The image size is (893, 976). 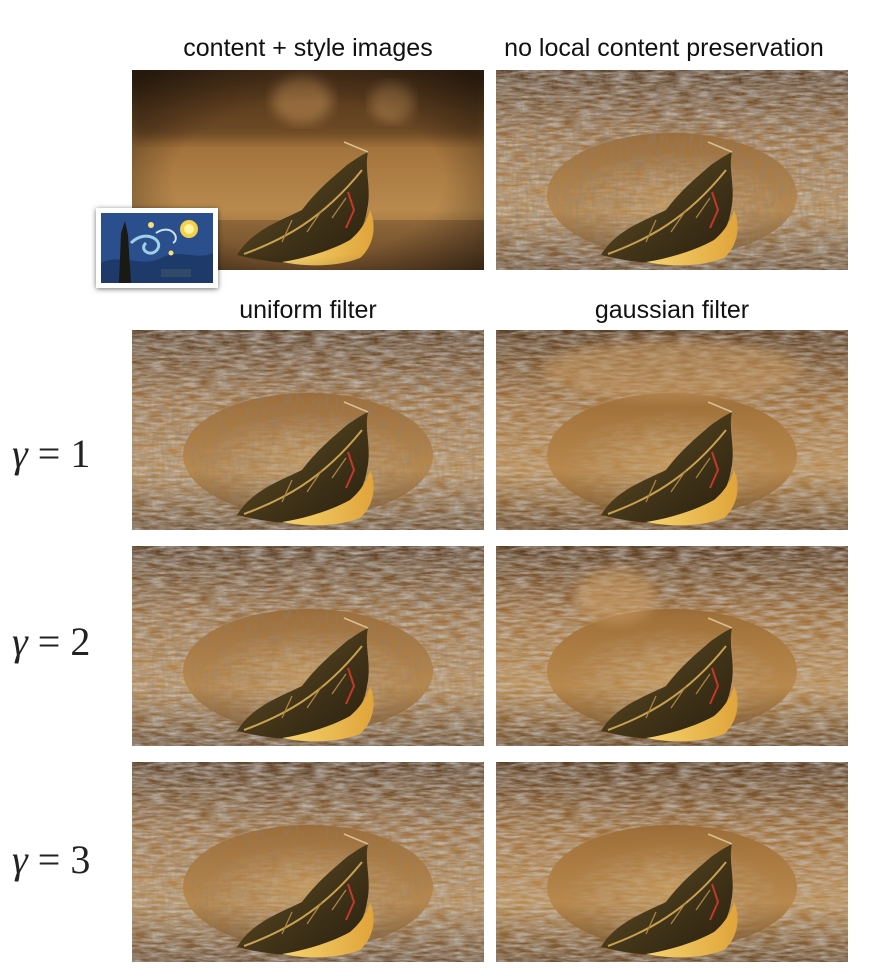 I want to click on stylized-gaussian-g2, so click(x=672, y=646).